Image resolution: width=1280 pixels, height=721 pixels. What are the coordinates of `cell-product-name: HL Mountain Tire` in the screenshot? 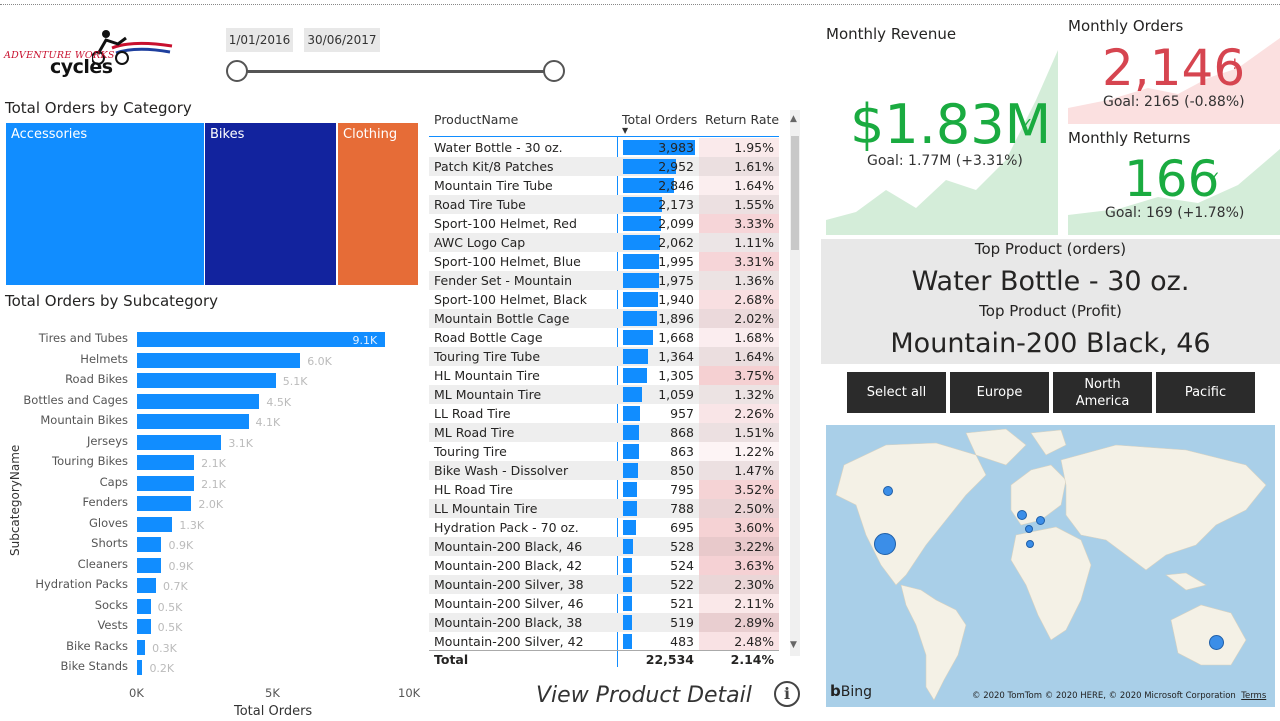 It's located at (487, 375).